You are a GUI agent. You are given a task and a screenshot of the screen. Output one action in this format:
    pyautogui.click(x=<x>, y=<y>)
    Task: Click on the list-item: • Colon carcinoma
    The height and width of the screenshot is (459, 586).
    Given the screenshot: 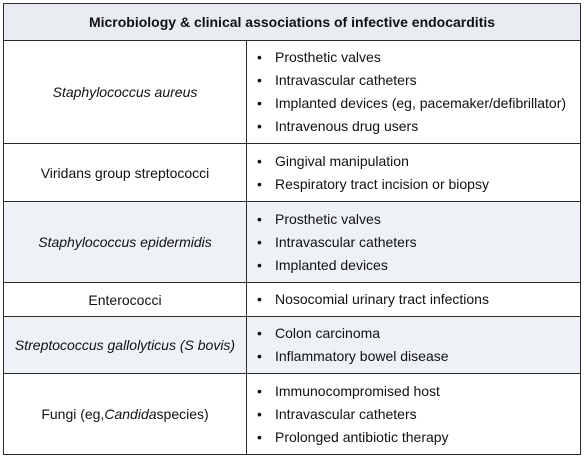 What is the action you would take?
    pyautogui.click(x=418, y=333)
    